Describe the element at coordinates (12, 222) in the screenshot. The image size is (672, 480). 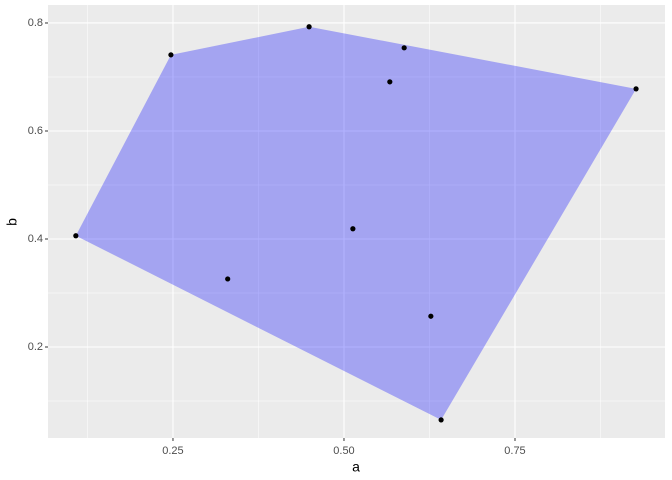
I see `y-axis-title: b` at that location.